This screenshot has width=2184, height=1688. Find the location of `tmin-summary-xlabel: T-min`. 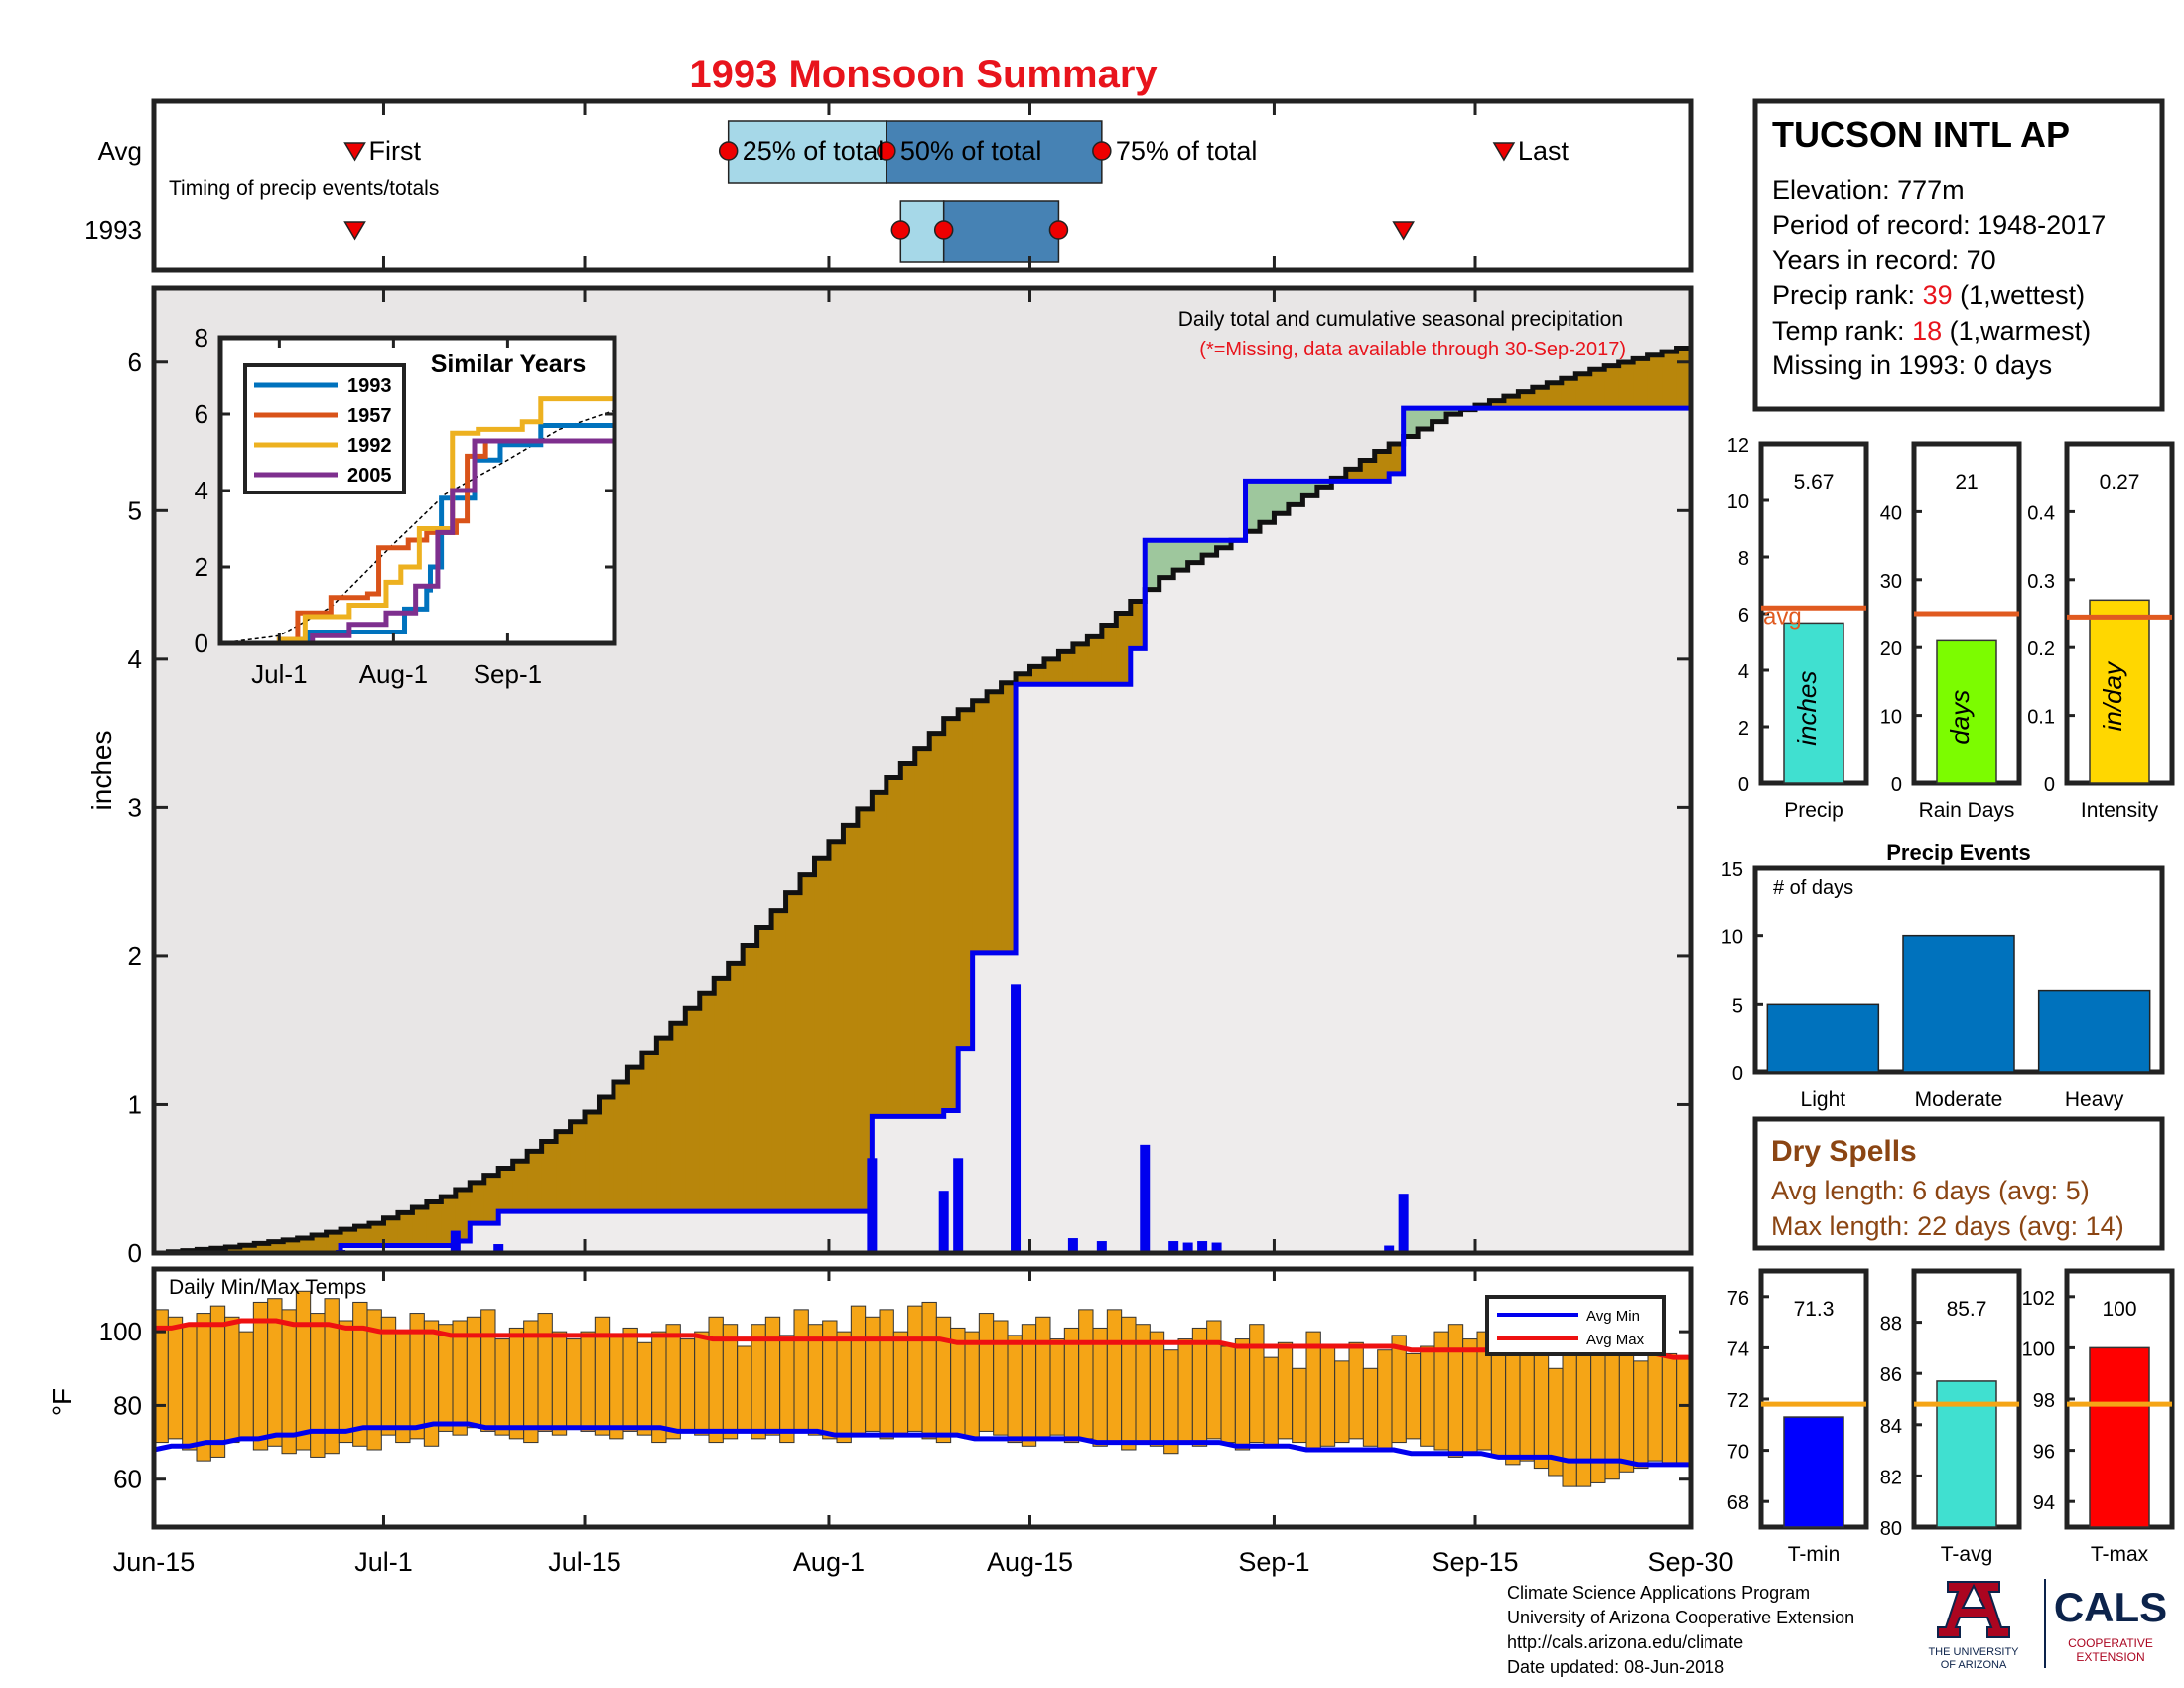

tmin-summary-xlabel: T-min is located at coordinates (1814, 1554).